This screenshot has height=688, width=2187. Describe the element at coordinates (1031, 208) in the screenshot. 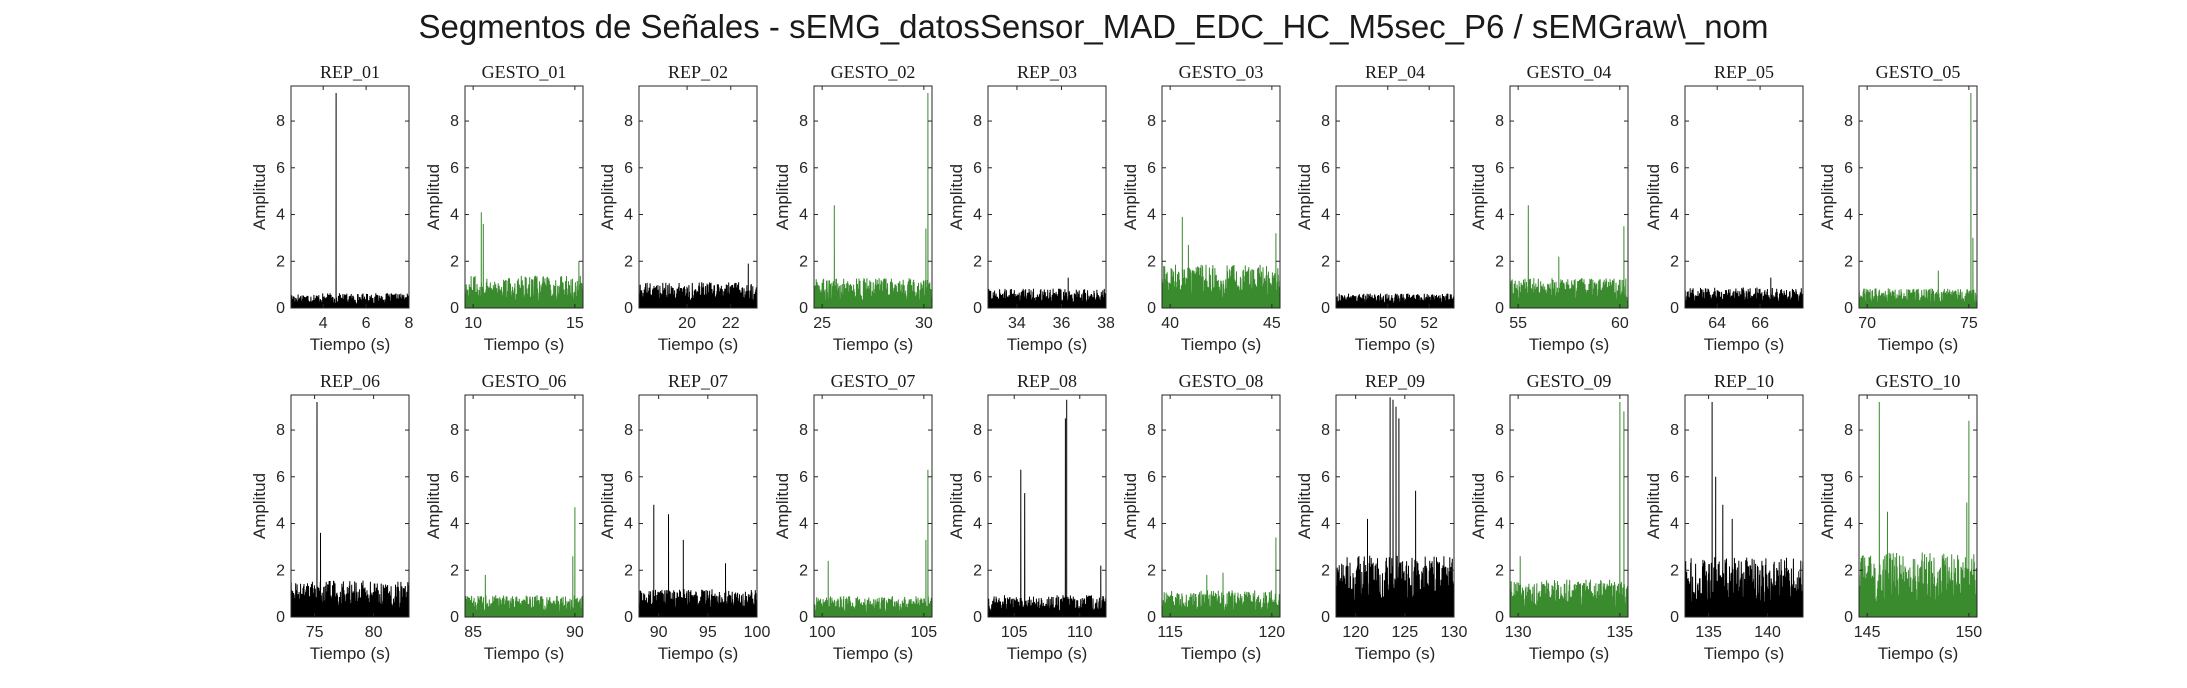

I see `subplot-rep-03: 0 2 4 6 8 34 36 38 REP_03 Tiempo (s) Amplitud` at that location.